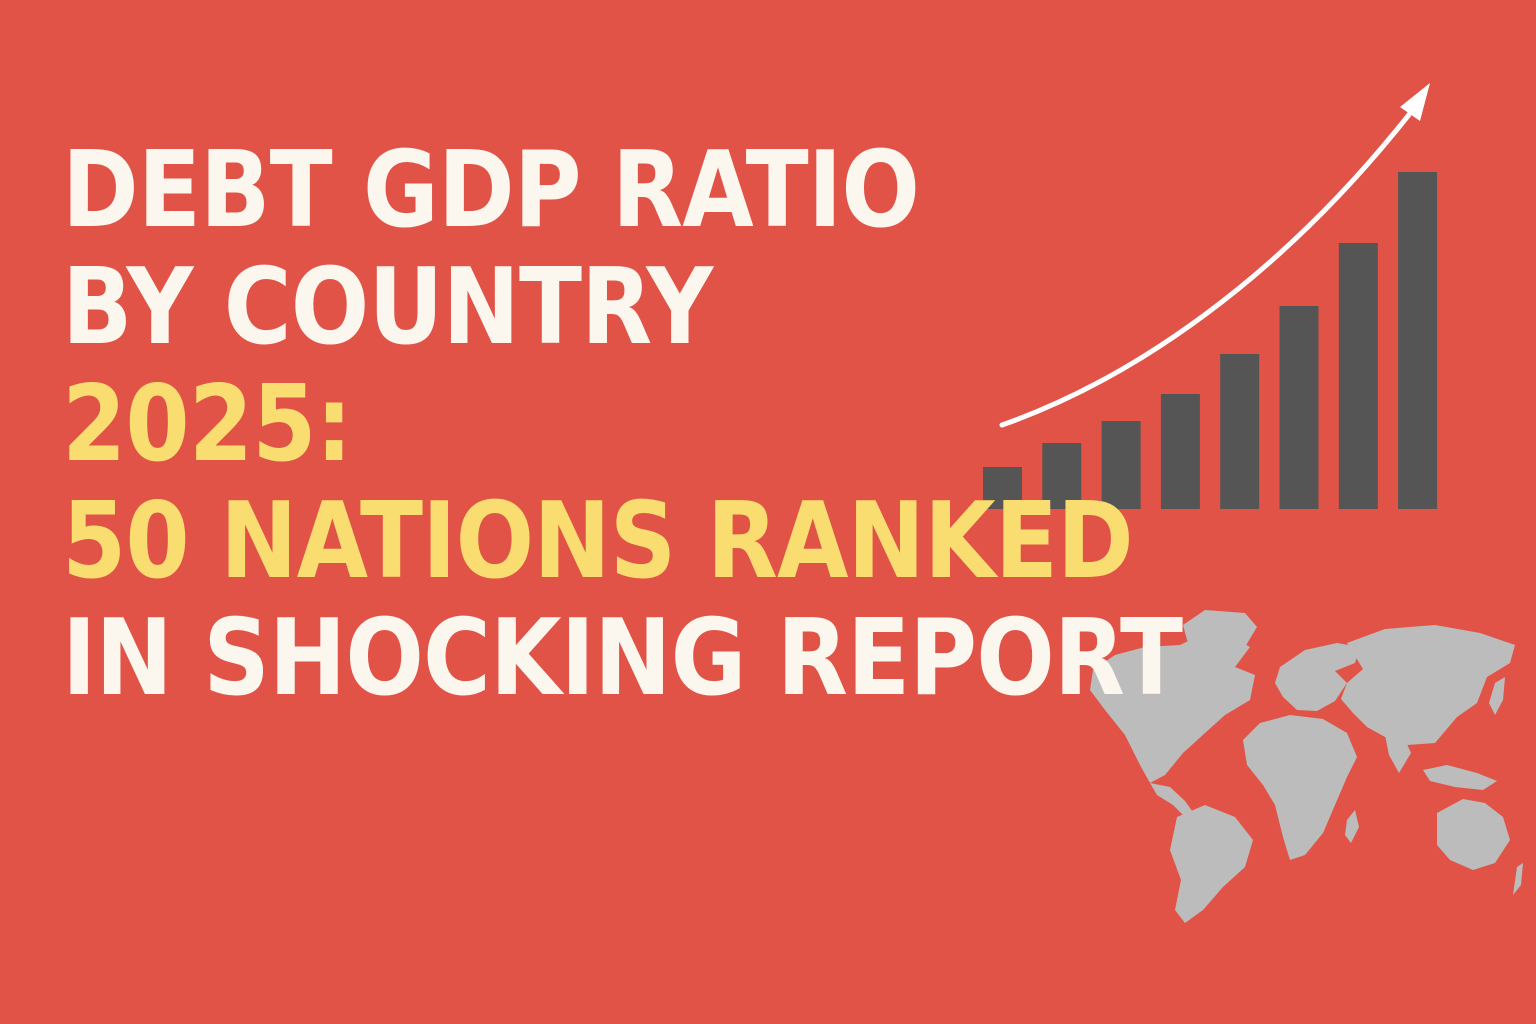 The width and height of the screenshot is (1536, 1024). I want to click on trend-arrow-head, so click(1415, 102).